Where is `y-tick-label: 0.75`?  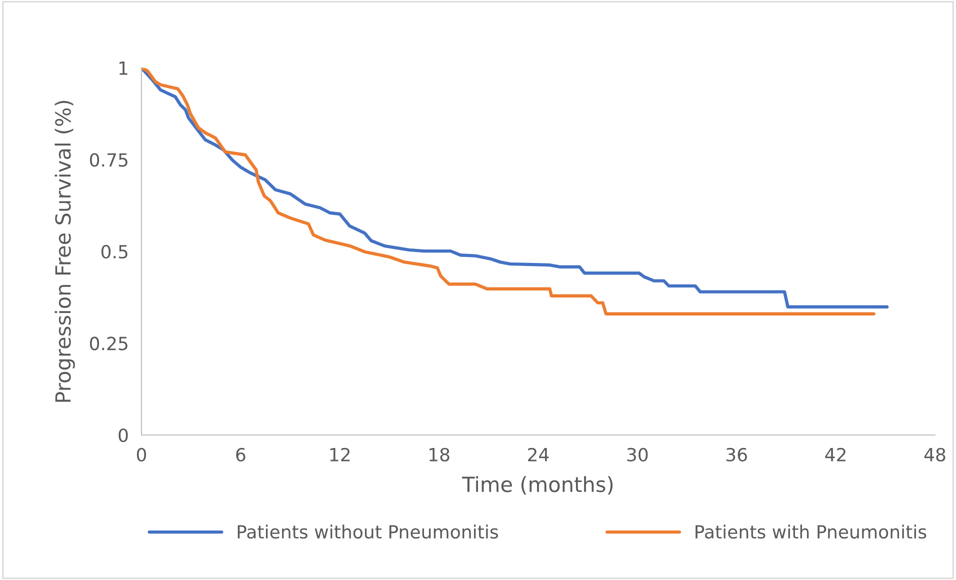
y-tick-label: 0.75 is located at coordinates (109, 160).